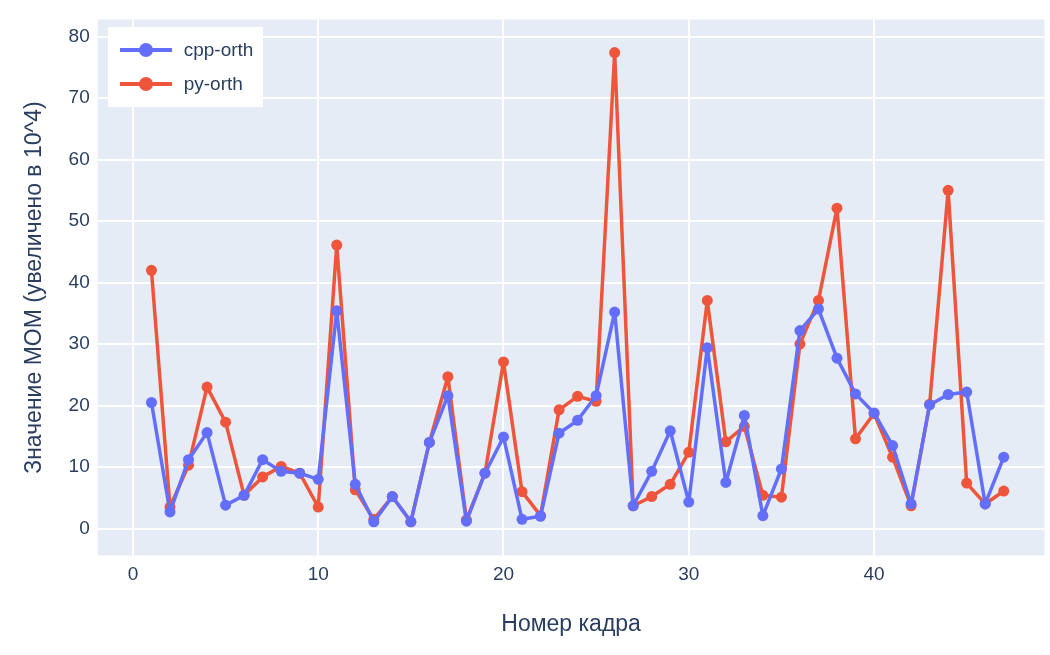 This screenshot has width=1050, height=655. What do you see at coordinates (79, 466) in the screenshot?
I see `y-tick-label: 10` at bounding box center [79, 466].